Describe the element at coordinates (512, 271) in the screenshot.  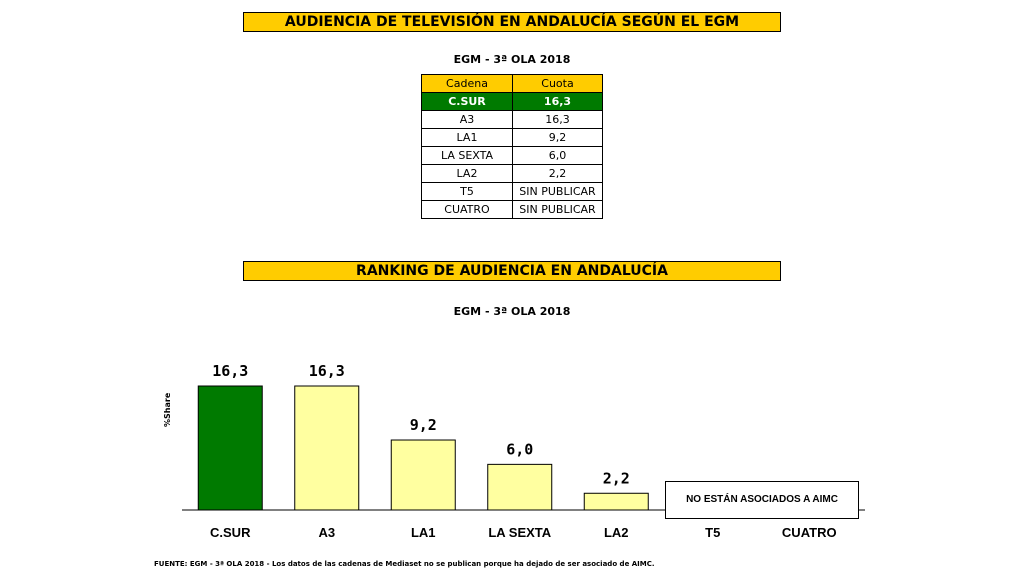
I see `chart-title: RANKING DE AUDIENCIA EN ANDALUCÍA` at that location.